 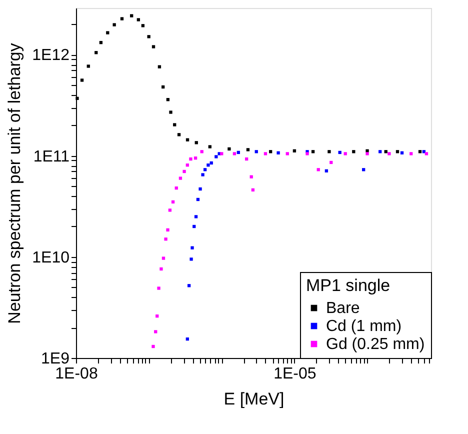 What do you see at coordinates (348, 285) in the screenshot?
I see `legend-title: MP1 single` at bounding box center [348, 285].